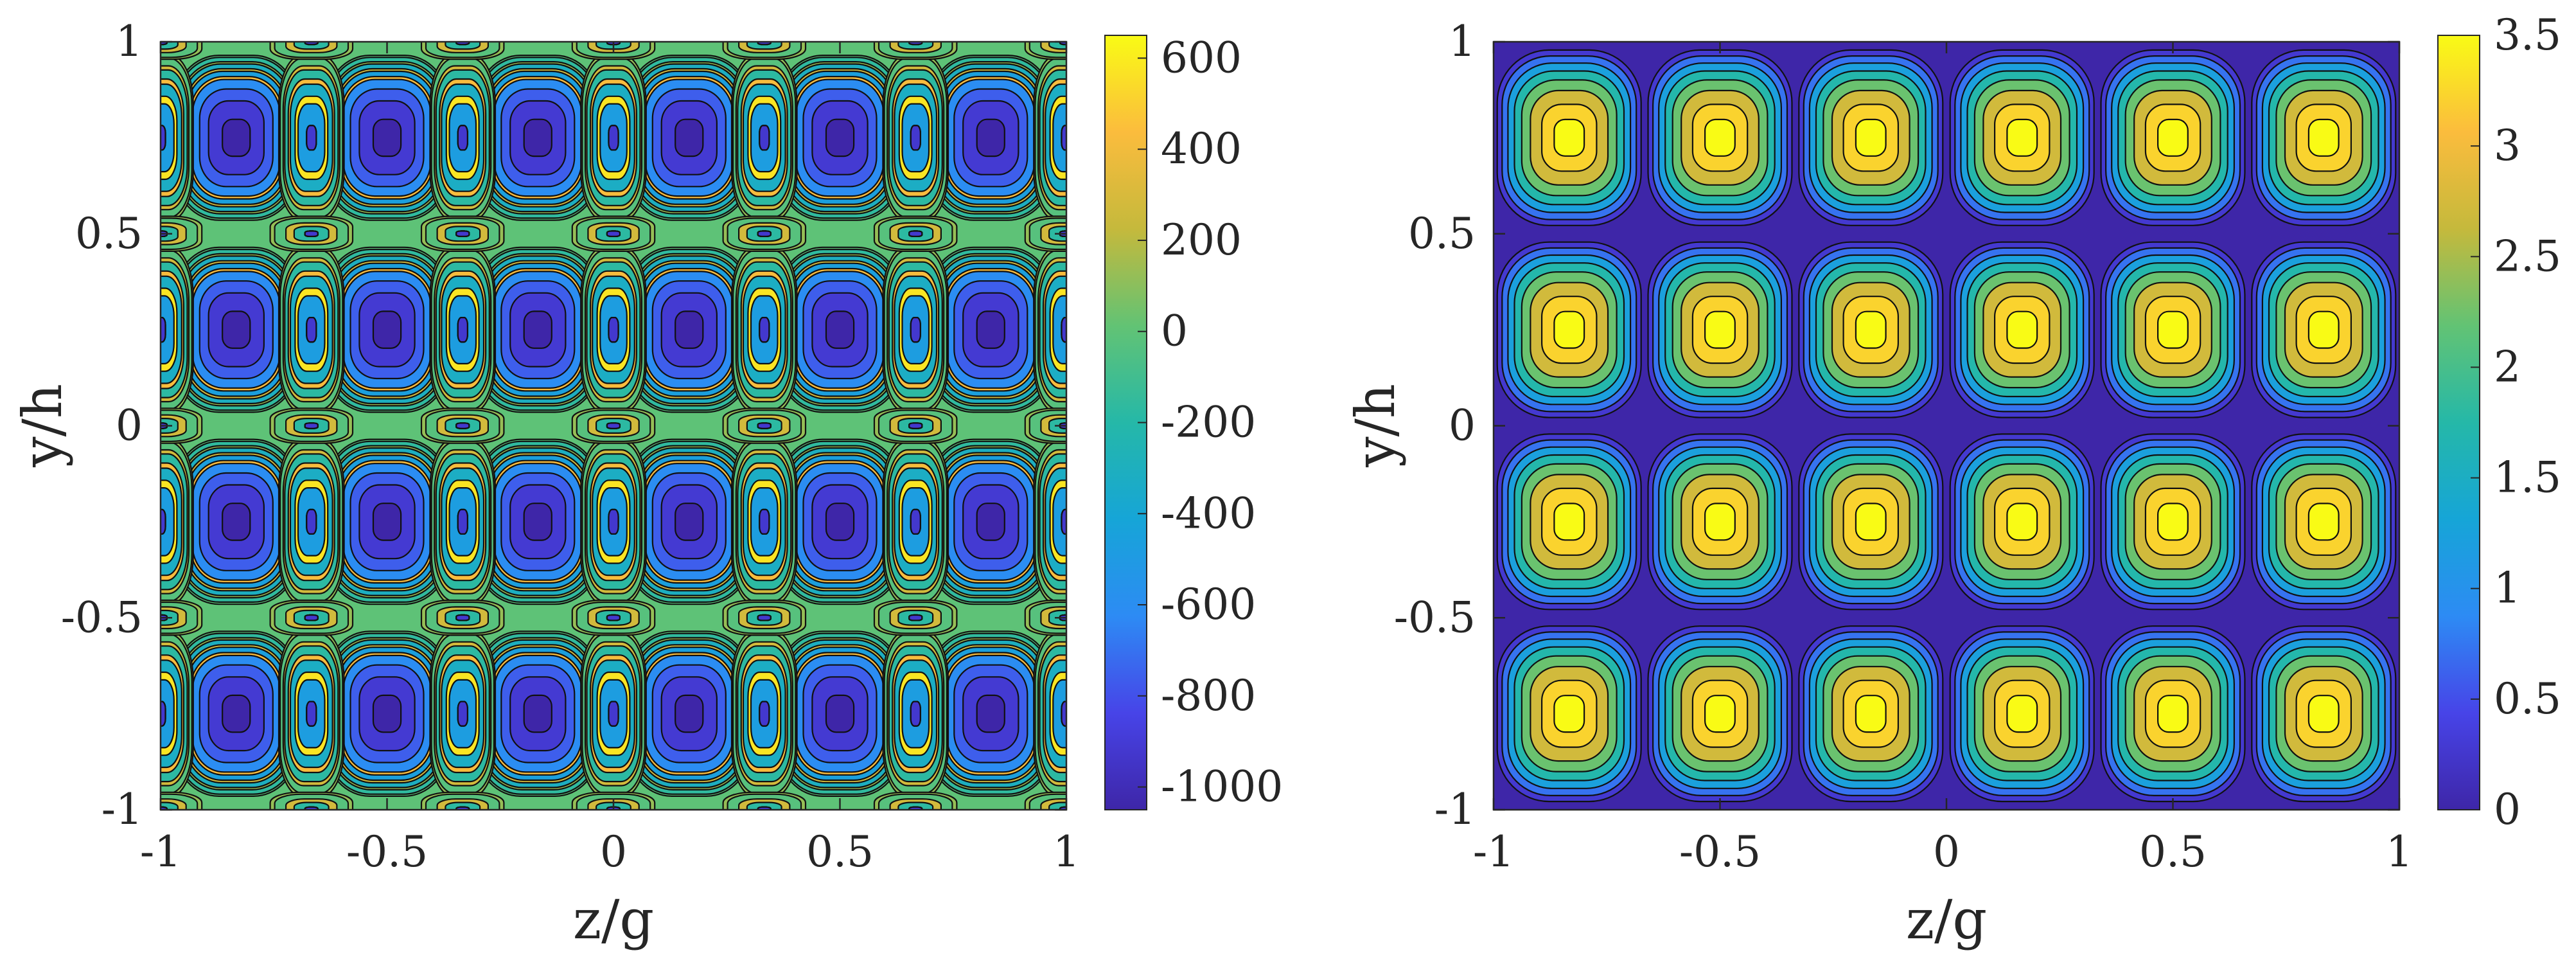 The image size is (2576, 964). What do you see at coordinates (1210, 423) in the screenshot?
I see `colorbar-ticks-1: 600 400 200 0 -200 -400 -600 -800 -1000` at bounding box center [1210, 423].